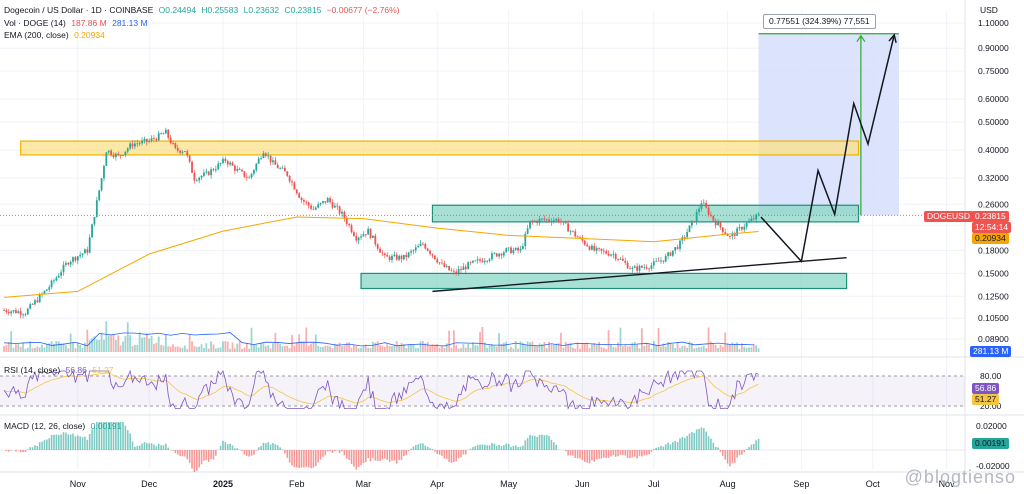 This screenshot has width=1024, height=494. I want to click on legend-volume-row: Vol · DOGE (14) 187.86 M 281.13 M, so click(77, 23).